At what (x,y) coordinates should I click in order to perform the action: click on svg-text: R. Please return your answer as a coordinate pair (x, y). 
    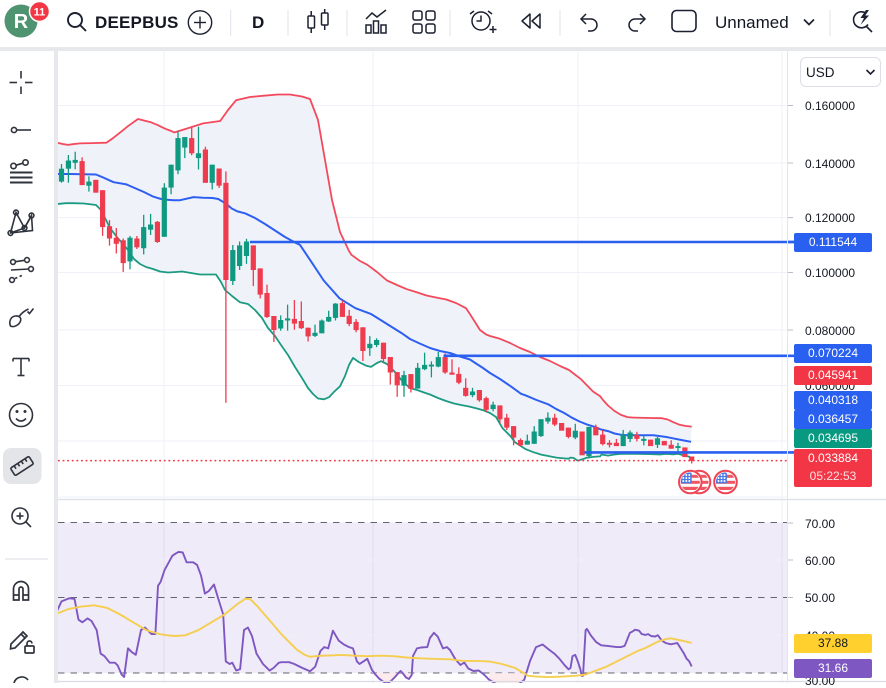
    Looking at the image, I should click on (21, 22).